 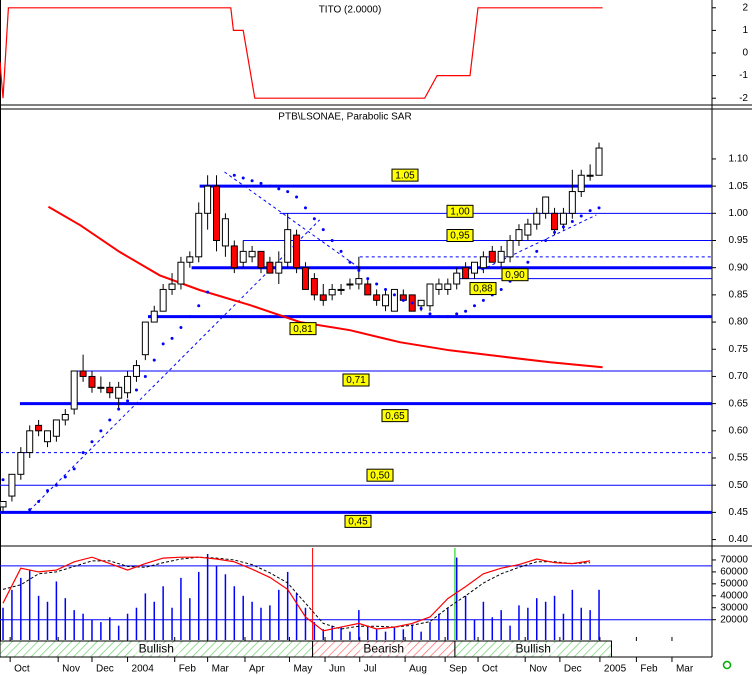 I want to click on y-tick-label: 0.65, so click(x=739, y=403).